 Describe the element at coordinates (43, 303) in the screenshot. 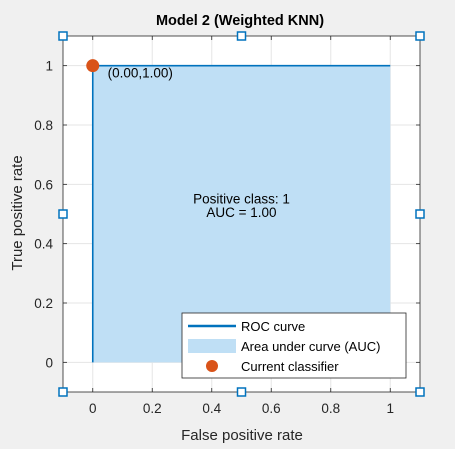

I see `y-tick-label: 0.2` at that location.